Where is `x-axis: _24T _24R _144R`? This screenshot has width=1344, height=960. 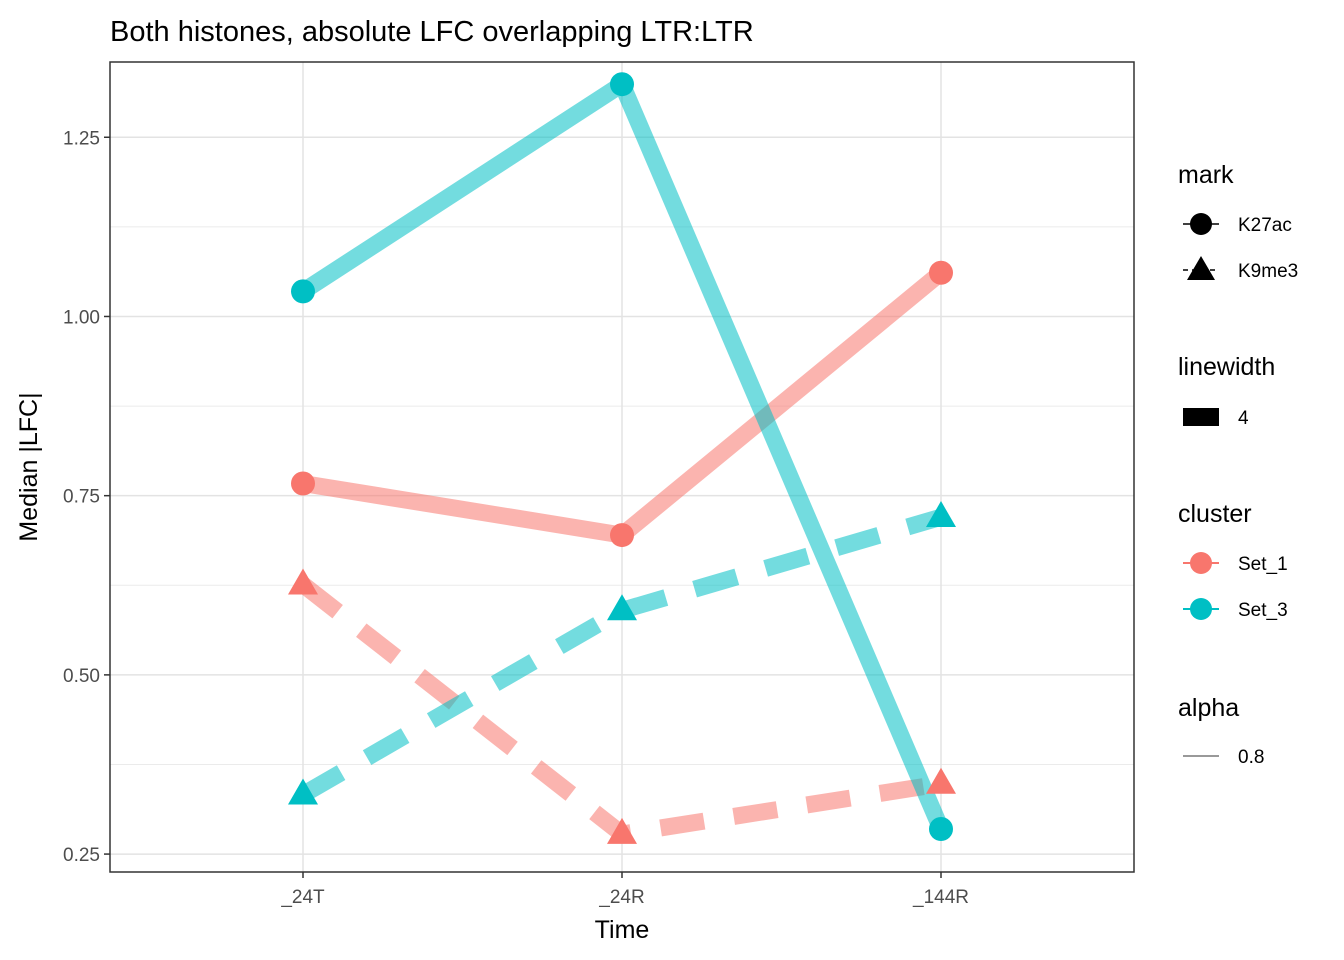 x-axis: _24T _24R _144R is located at coordinates (624, 890).